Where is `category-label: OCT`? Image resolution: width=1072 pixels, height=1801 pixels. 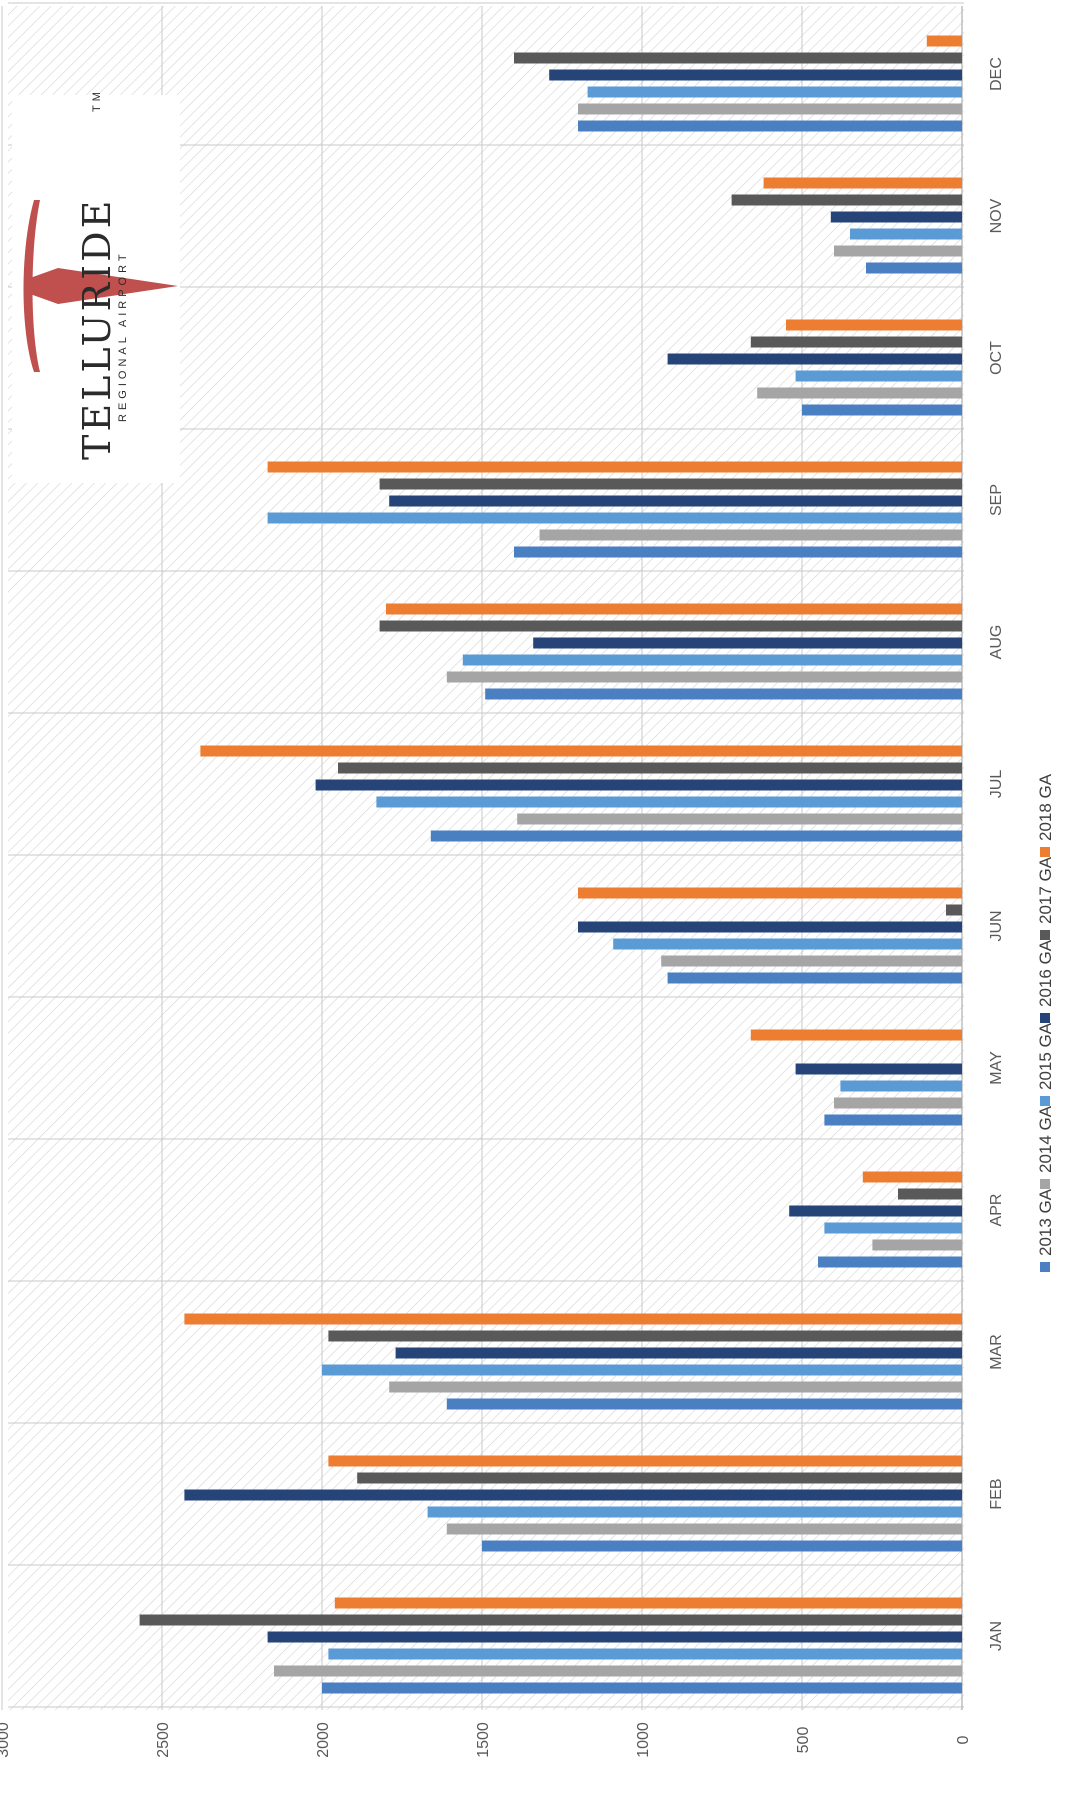 category-label: OCT is located at coordinates (996, 358).